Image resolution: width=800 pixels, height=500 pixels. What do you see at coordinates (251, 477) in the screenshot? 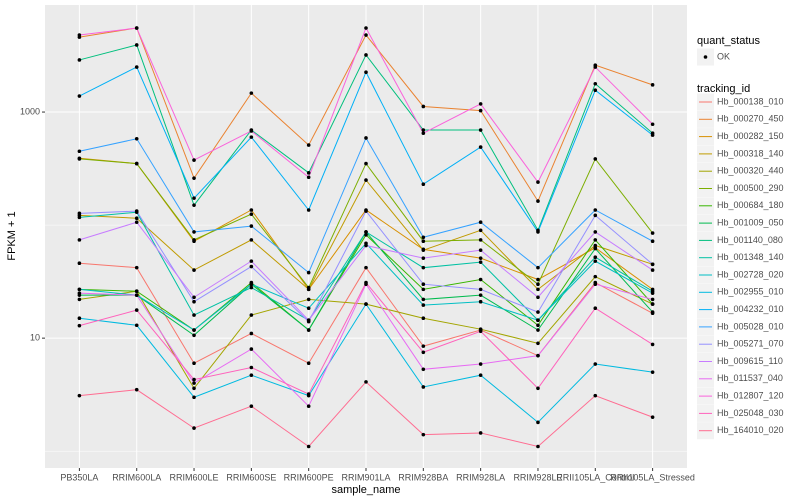
I see `x-tick-label: RRIM600SE` at bounding box center [251, 477].